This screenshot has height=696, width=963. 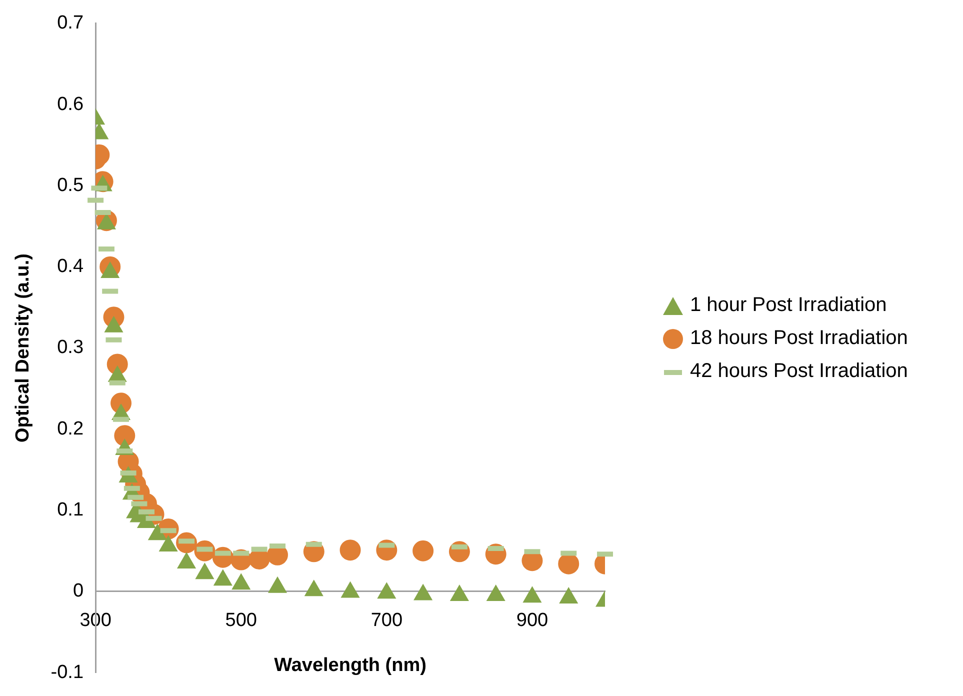 I want to click on legend-label: 1 hour Post Irradiation, so click(x=788, y=305).